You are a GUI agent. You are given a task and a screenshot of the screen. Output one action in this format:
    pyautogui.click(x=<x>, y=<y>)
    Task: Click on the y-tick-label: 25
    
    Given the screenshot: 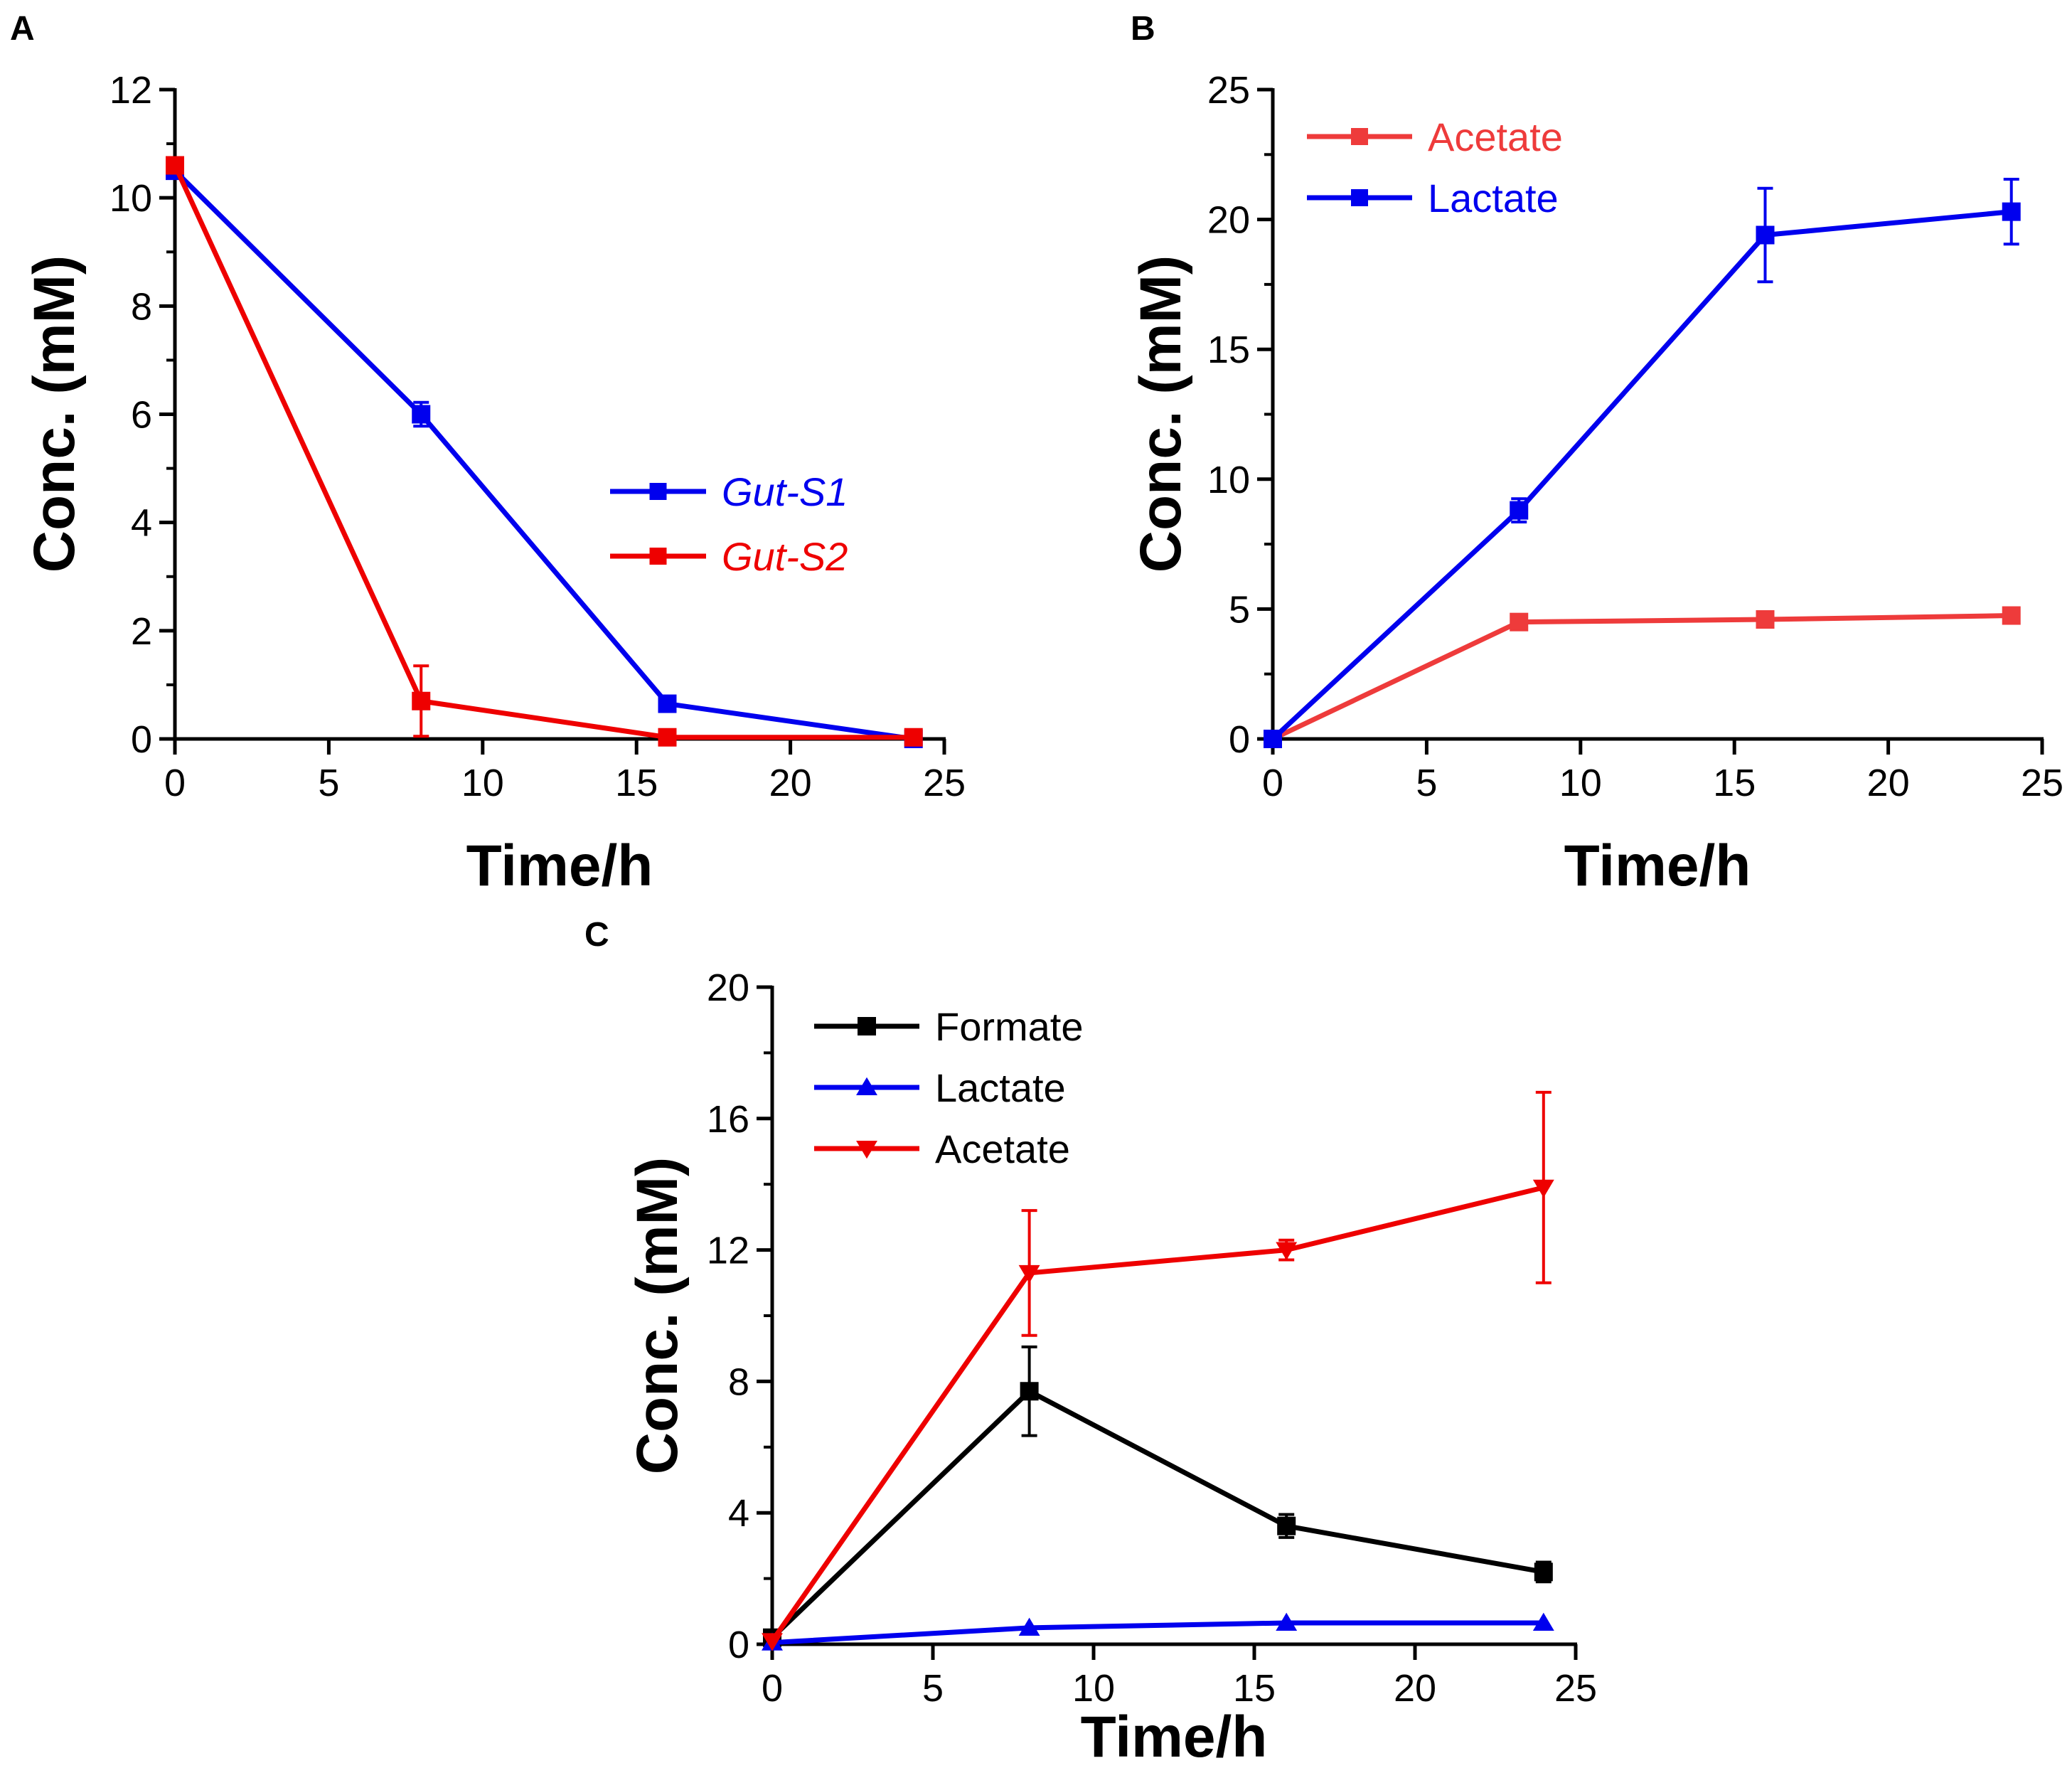 What is the action you would take?
    pyautogui.click(x=1228, y=90)
    